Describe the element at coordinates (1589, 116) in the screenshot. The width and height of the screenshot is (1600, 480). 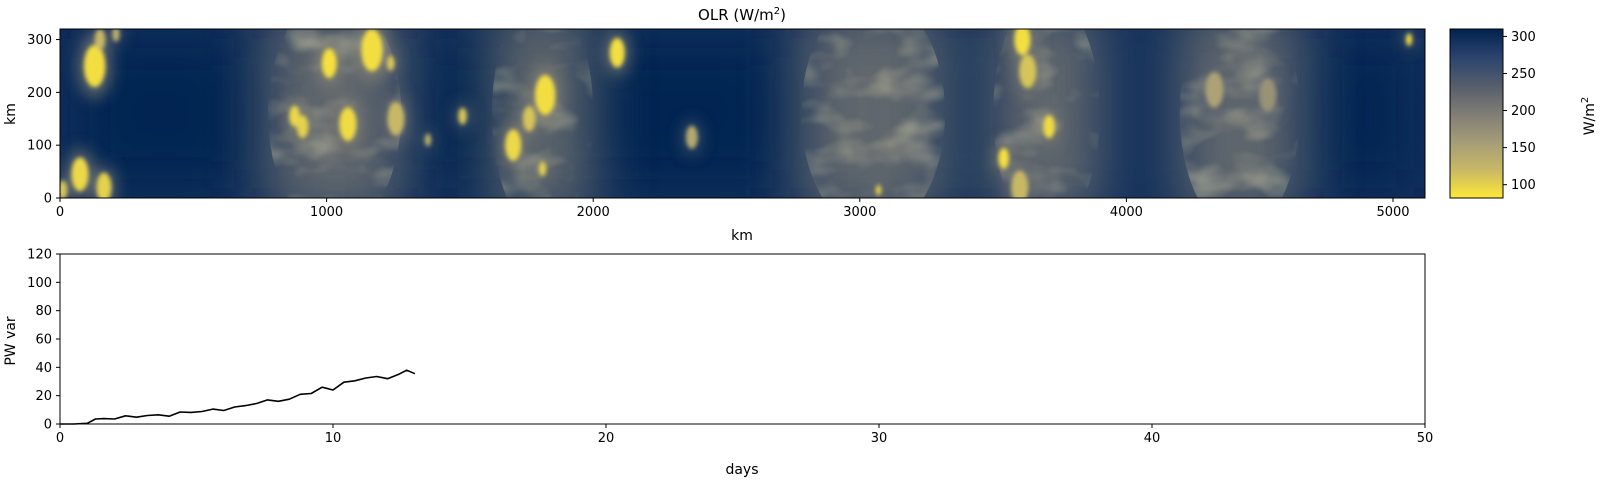
I see `colorbar-label: W/m2` at that location.